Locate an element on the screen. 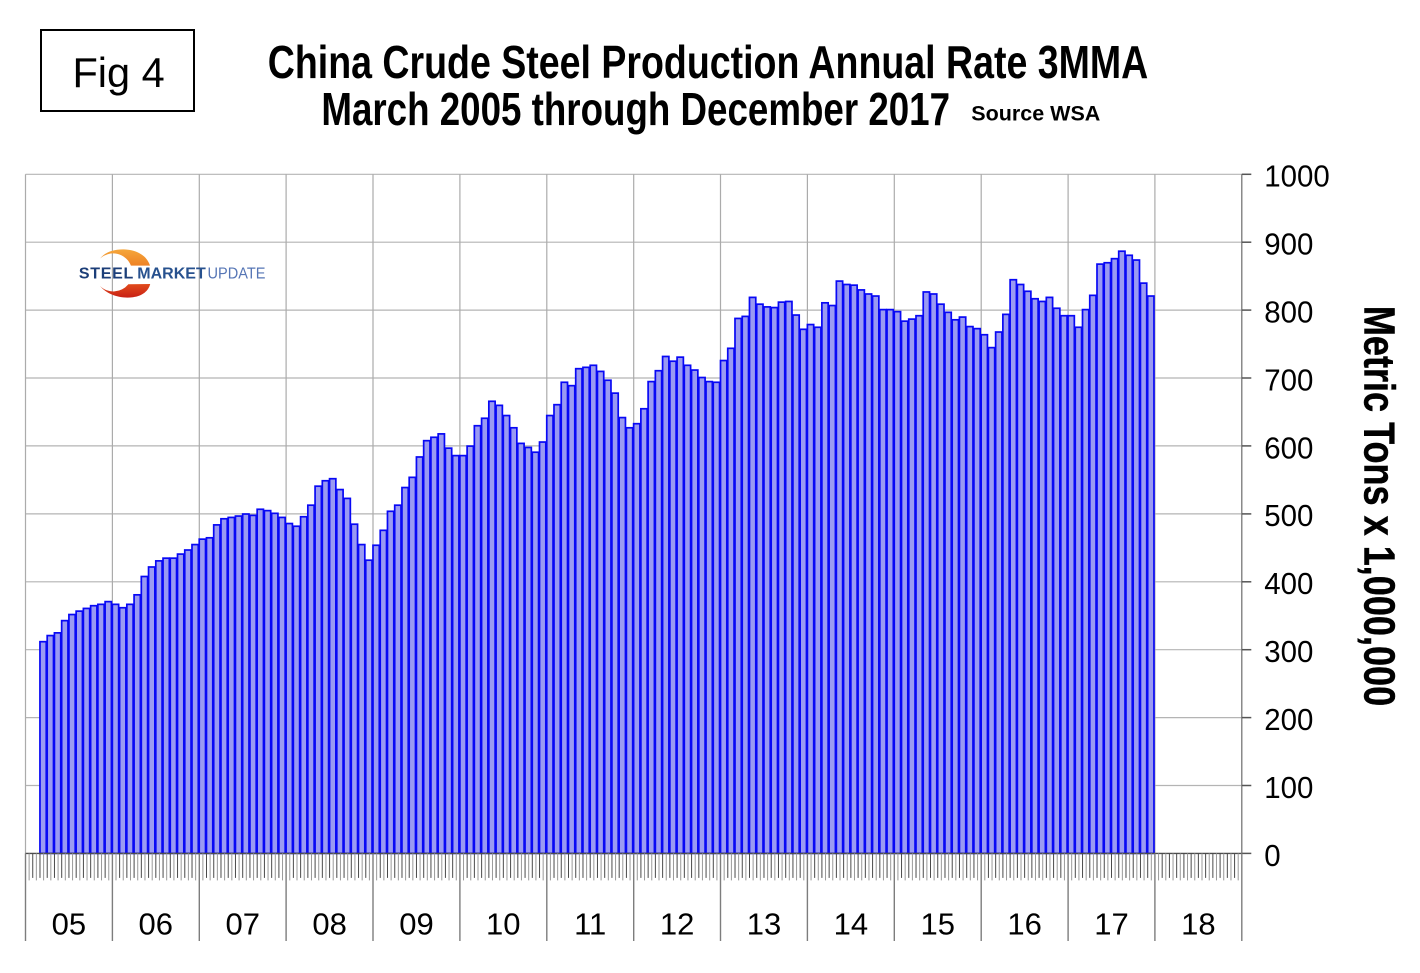 The image size is (1420, 973). svg-text: 300 is located at coordinates (1288, 652).